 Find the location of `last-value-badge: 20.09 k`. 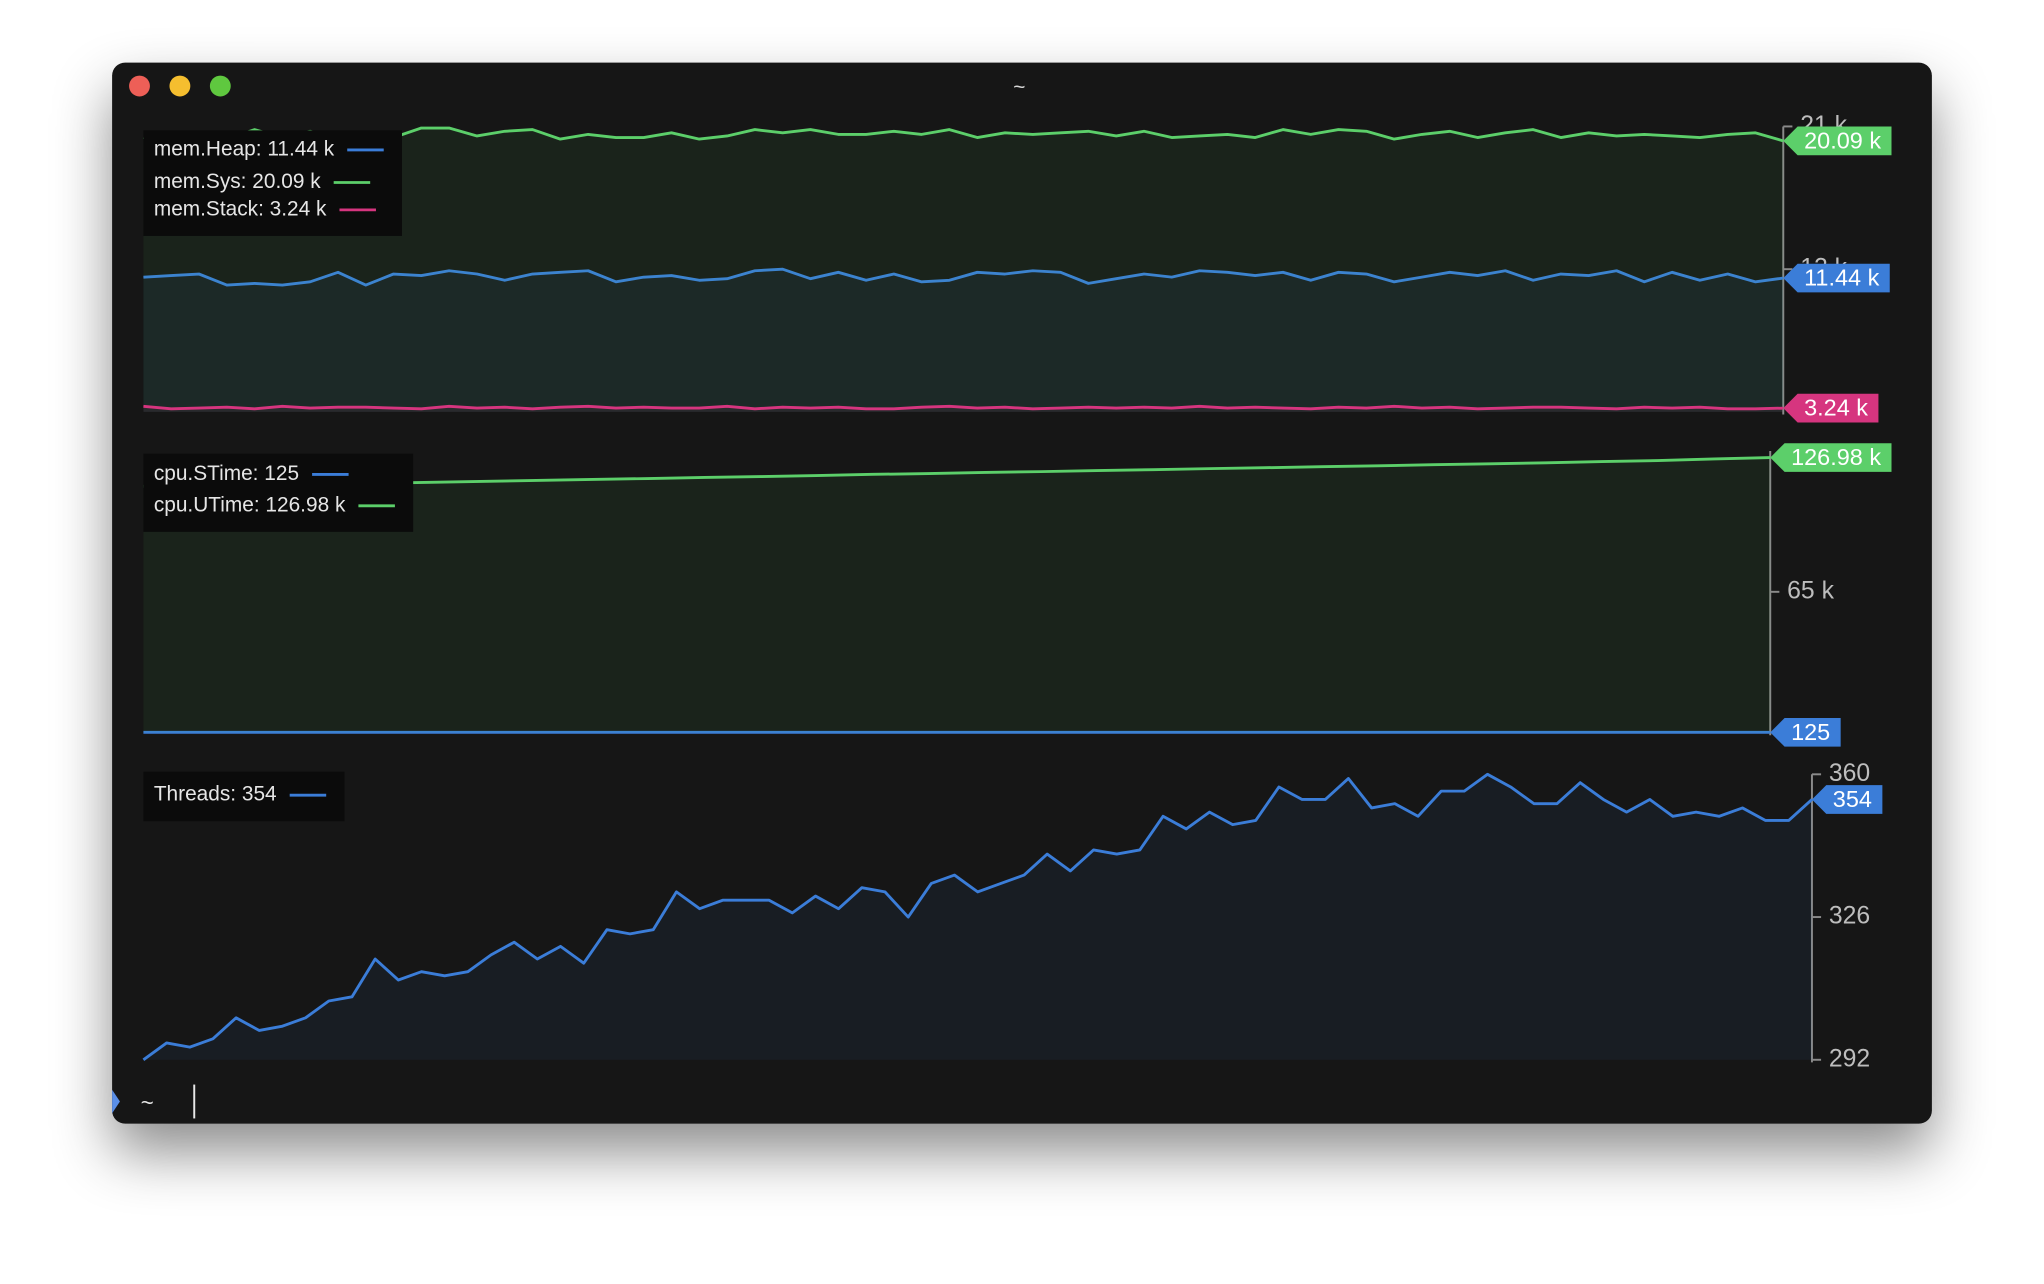

last-value-badge: 20.09 k is located at coordinates (1837, 141).